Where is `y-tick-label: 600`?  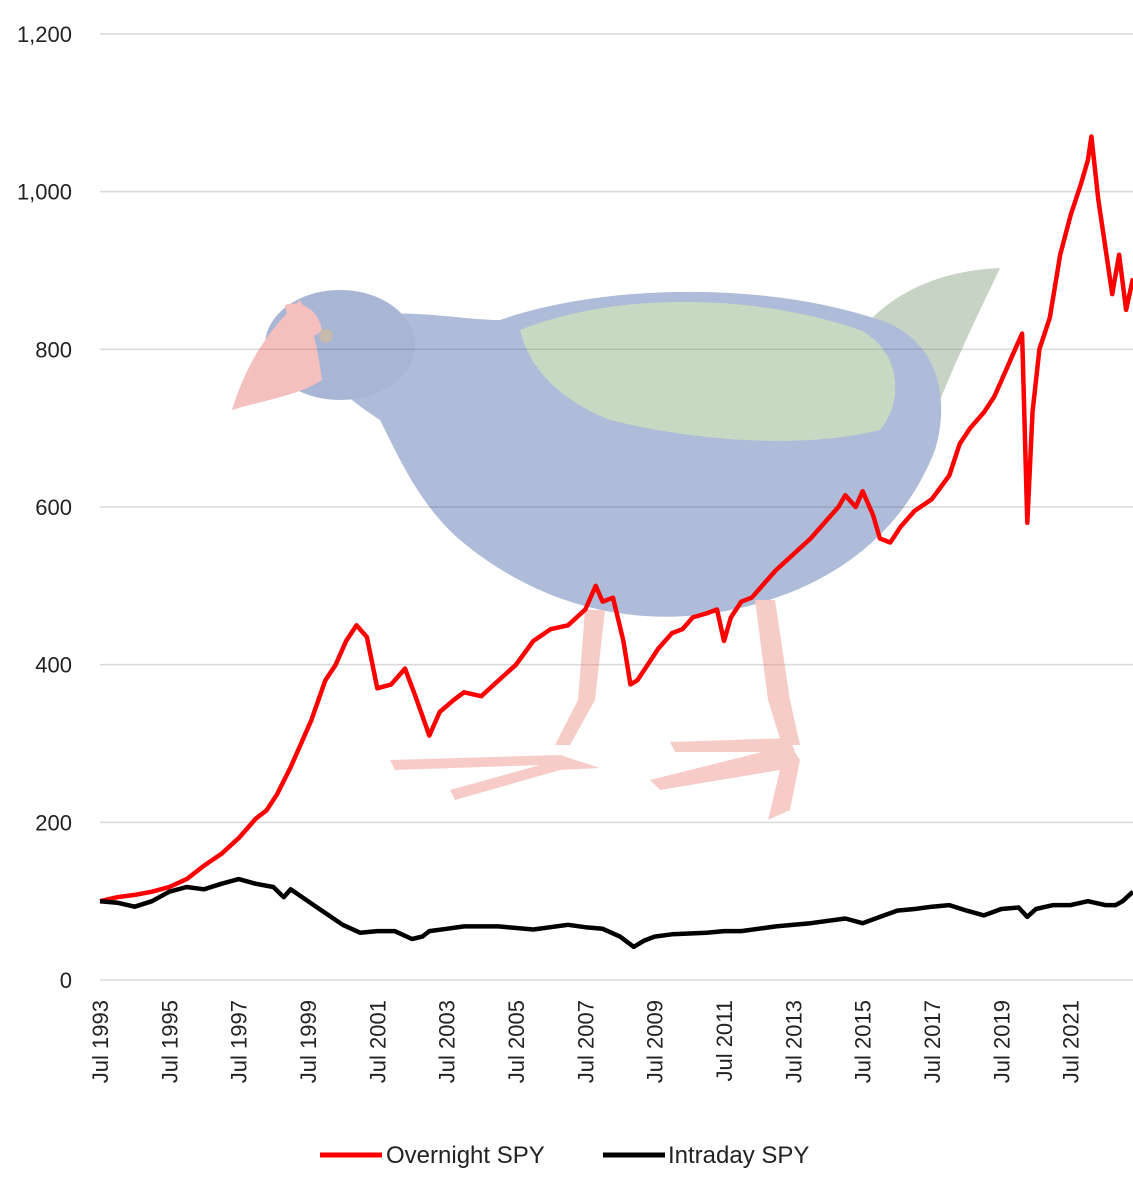 y-tick-label: 600 is located at coordinates (53, 507).